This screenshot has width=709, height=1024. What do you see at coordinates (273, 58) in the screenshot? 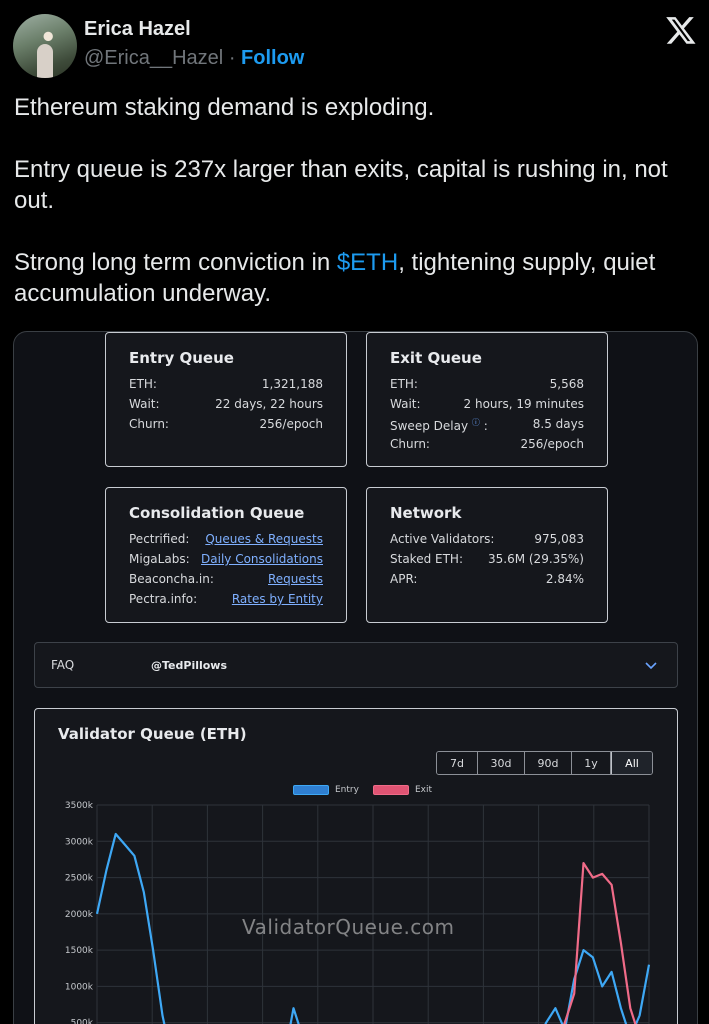
I see `follow-button: Follow` at bounding box center [273, 58].